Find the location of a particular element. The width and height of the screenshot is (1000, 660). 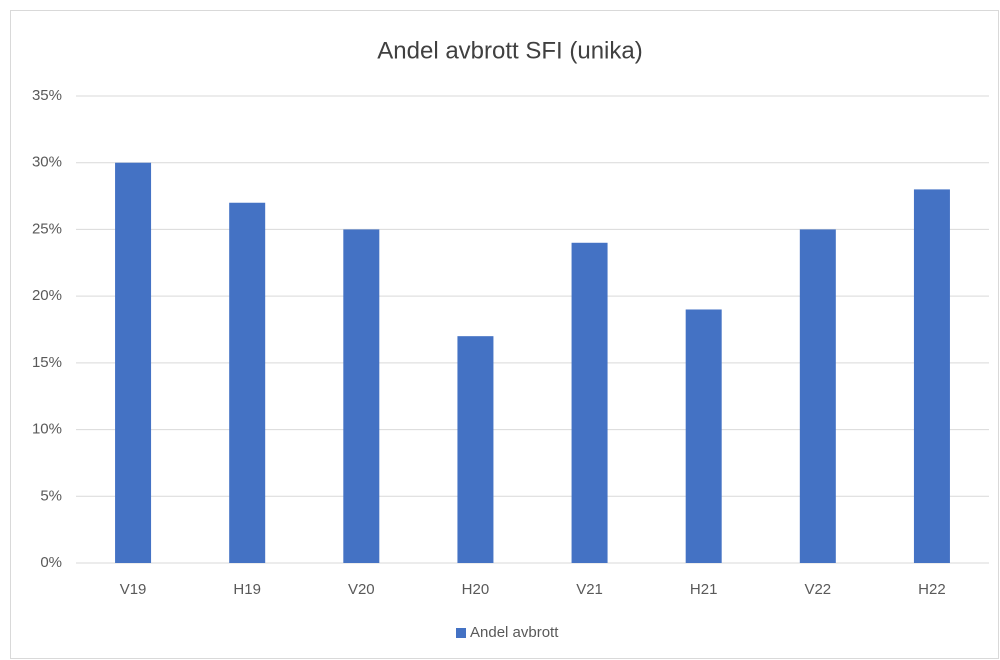

x-tick-label: H21 is located at coordinates (704, 589).